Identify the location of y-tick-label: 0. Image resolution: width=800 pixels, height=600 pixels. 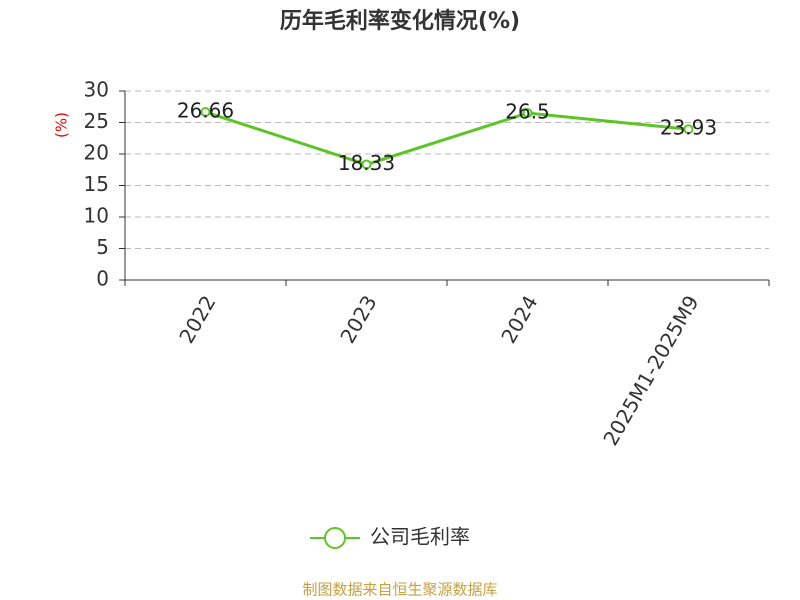
(102, 279).